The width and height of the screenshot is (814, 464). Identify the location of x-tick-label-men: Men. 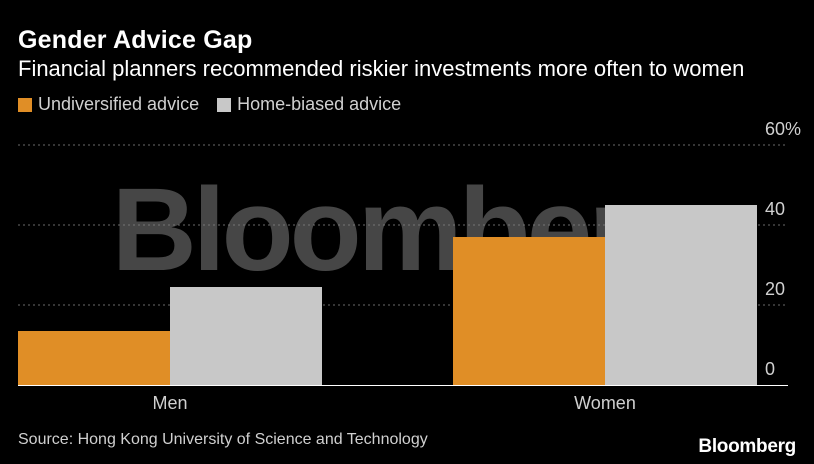
(169, 403).